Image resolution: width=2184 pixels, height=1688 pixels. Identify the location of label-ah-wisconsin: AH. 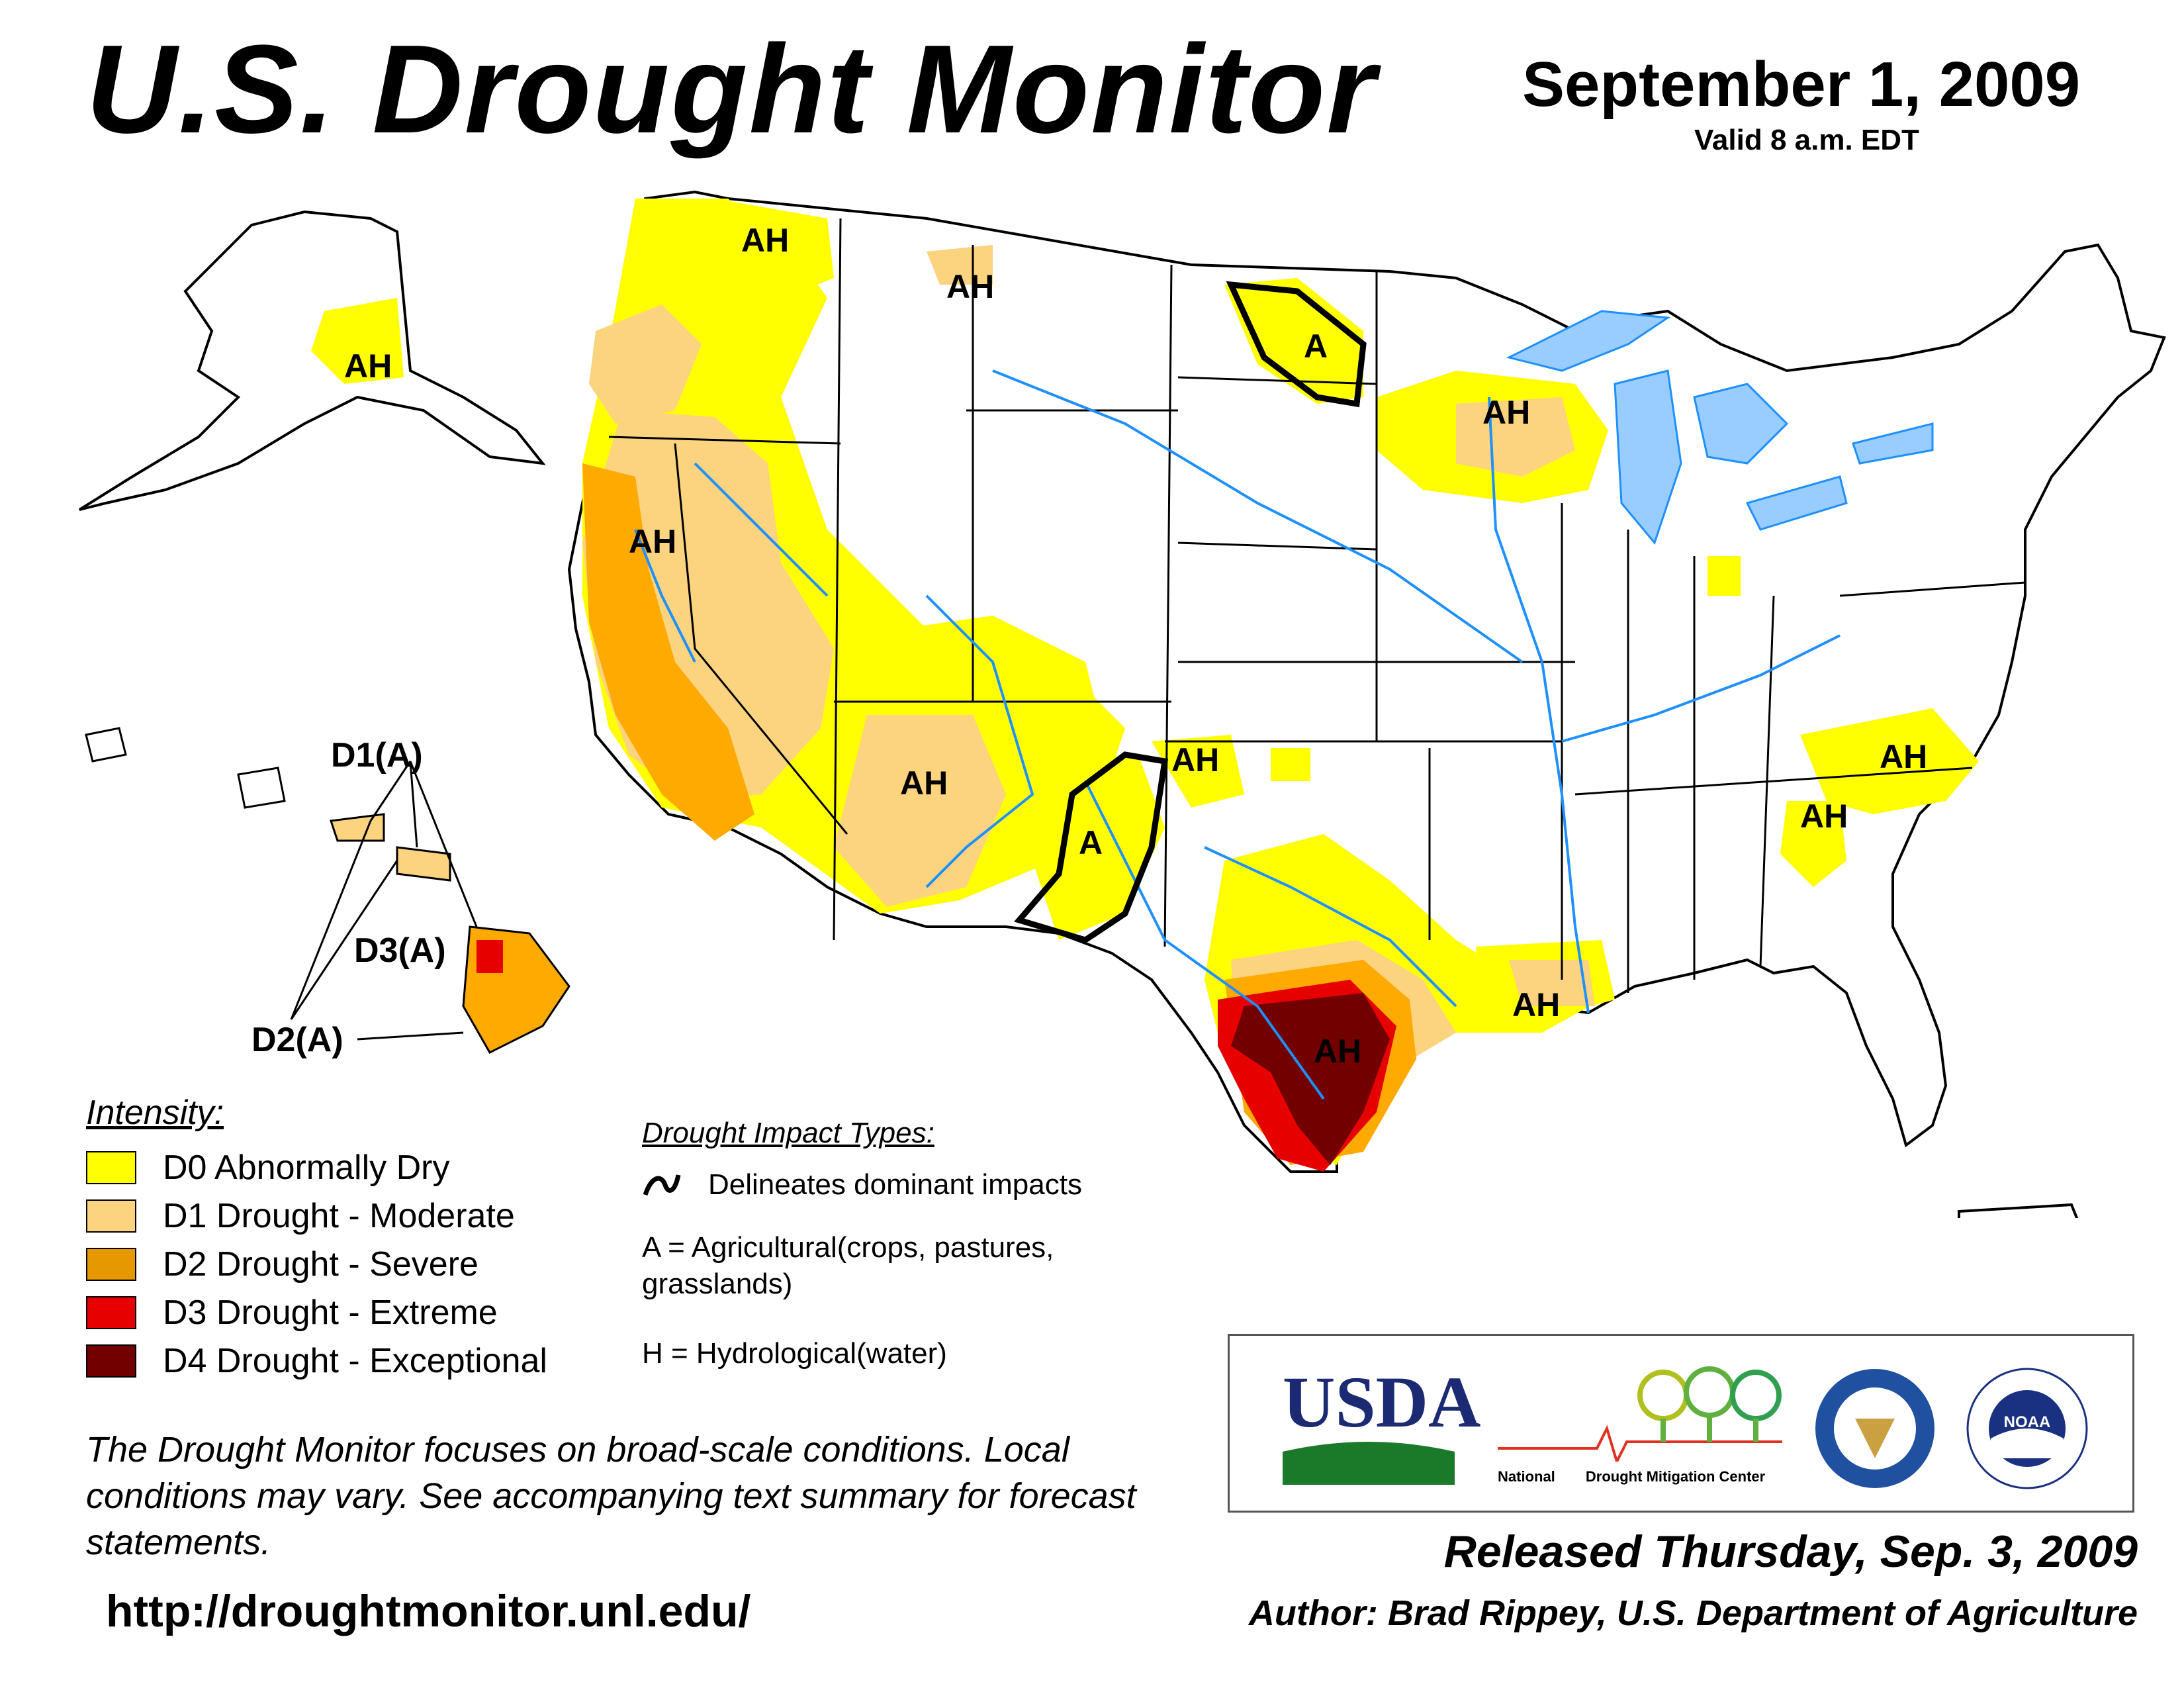
(1506, 412).